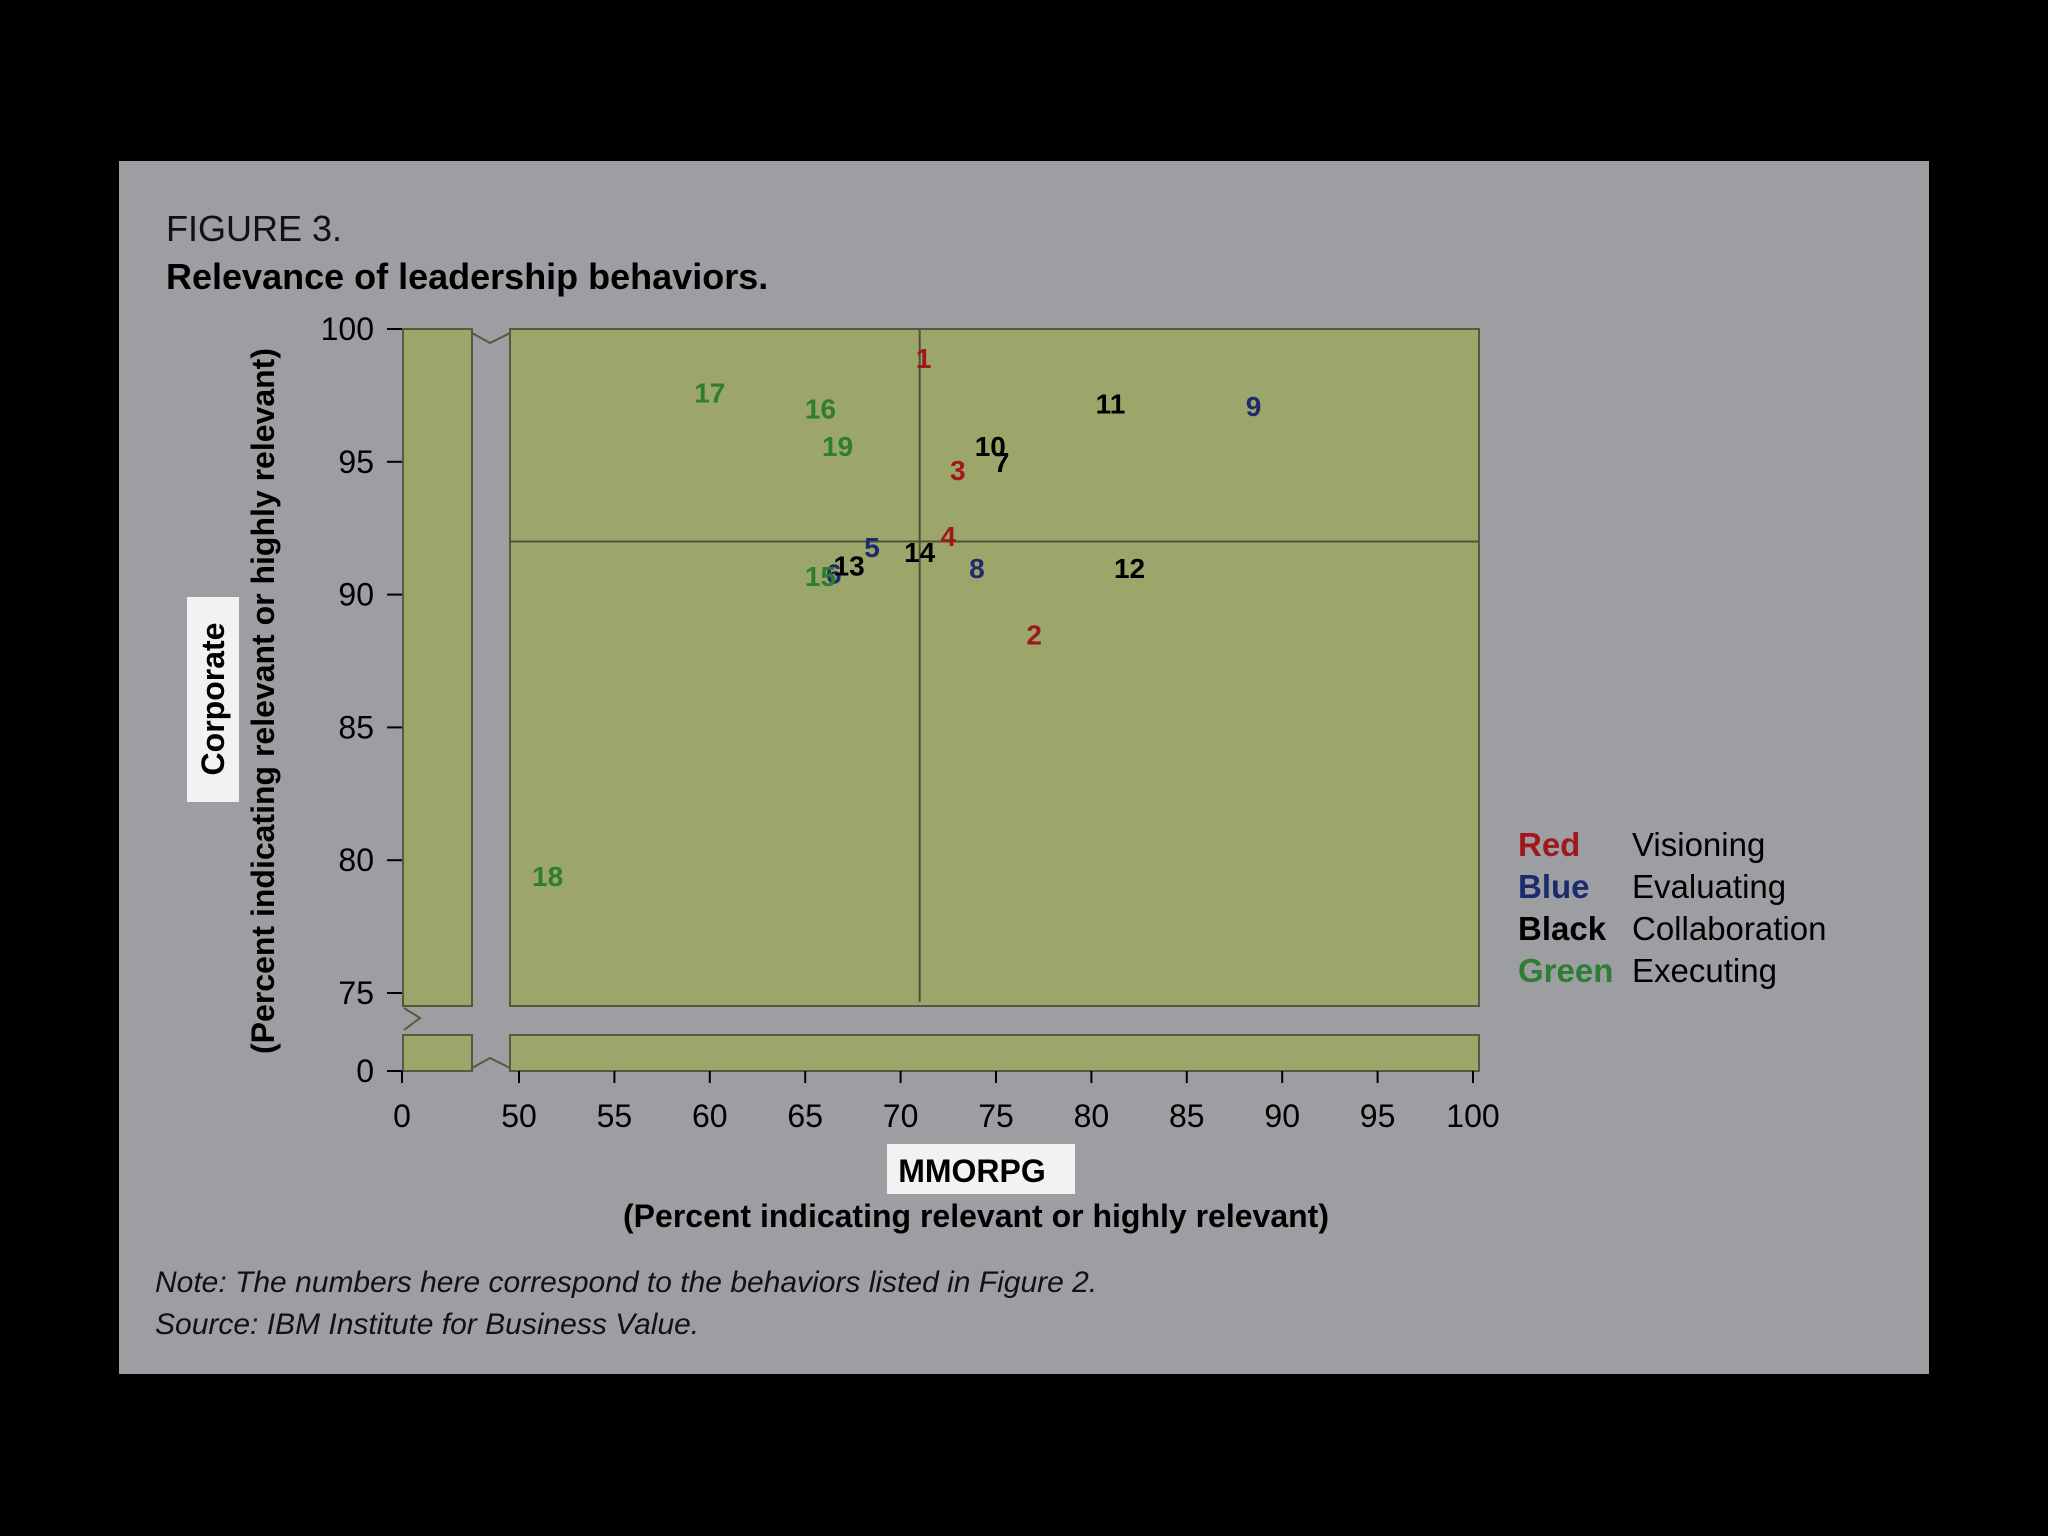  What do you see at coordinates (837, 446) in the screenshot?
I see `data-point-label: 19` at bounding box center [837, 446].